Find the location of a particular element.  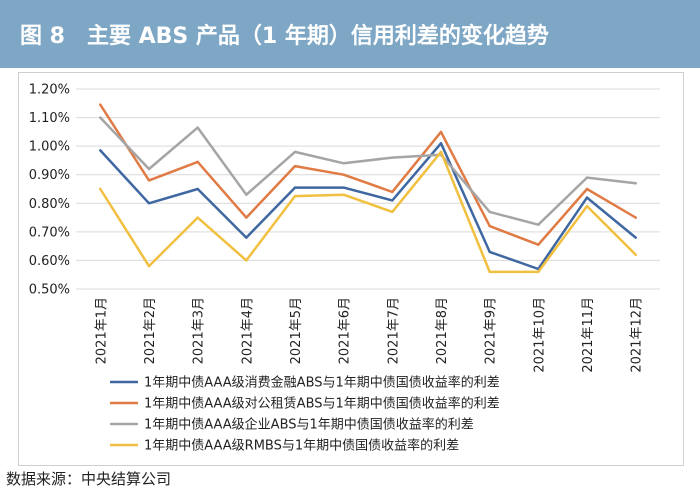

y-tick-label: 0.50% is located at coordinates (49, 290).